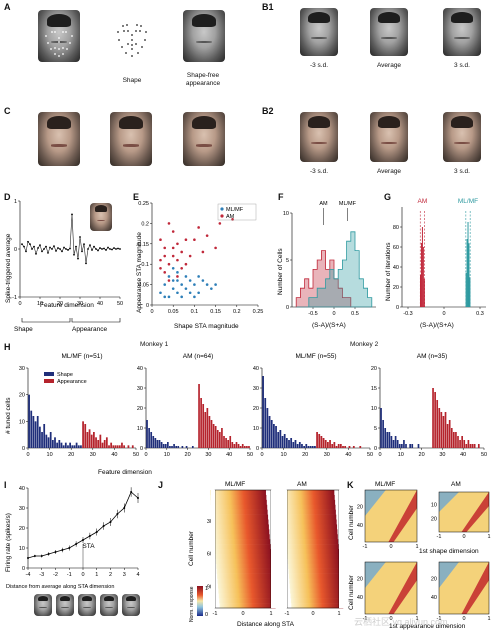 This screenshot has width=493, height=631. What do you see at coordinates (137, 575) in the screenshot?
I see `i-xtick-label: 4` at bounding box center [137, 575].